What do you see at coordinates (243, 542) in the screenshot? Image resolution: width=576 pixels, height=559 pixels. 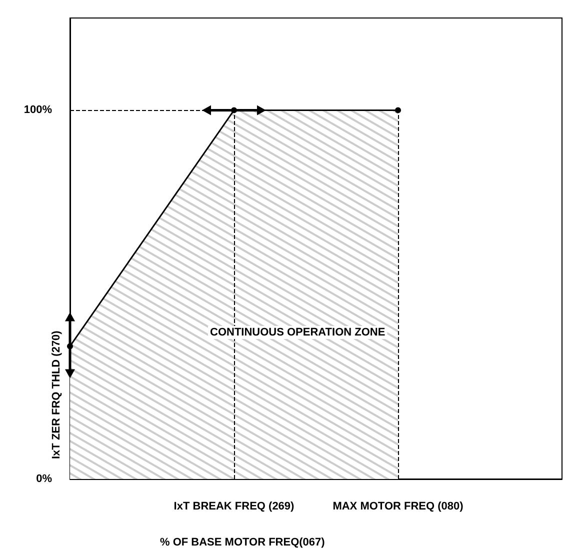 I see `x-axis-title: % OF BASE MOTOR FREQ(067)` at bounding box center [243, 542].